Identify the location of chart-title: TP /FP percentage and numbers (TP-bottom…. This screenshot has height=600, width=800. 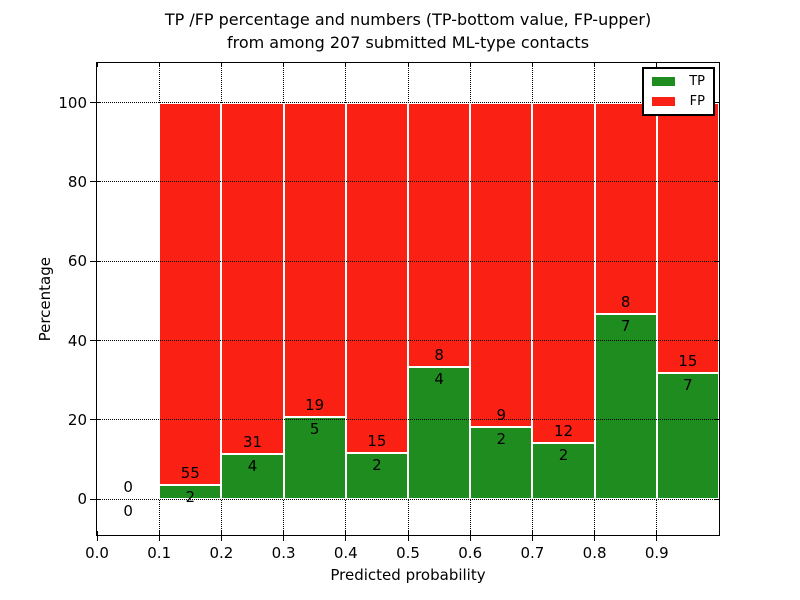
(408, 31).